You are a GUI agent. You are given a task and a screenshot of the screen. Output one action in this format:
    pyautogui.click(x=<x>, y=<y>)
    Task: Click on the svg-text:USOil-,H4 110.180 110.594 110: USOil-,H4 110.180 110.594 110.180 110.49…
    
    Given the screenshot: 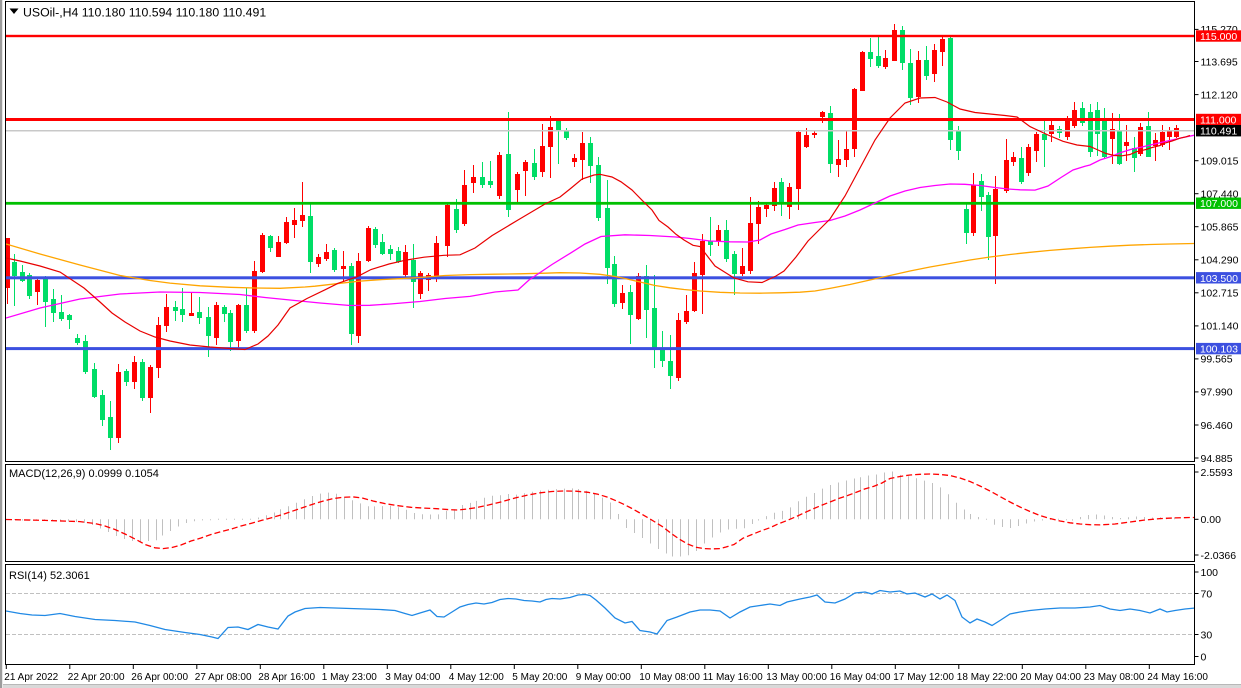 What is the action you would take?
    pyautogui.click(x=144, y=13)
    